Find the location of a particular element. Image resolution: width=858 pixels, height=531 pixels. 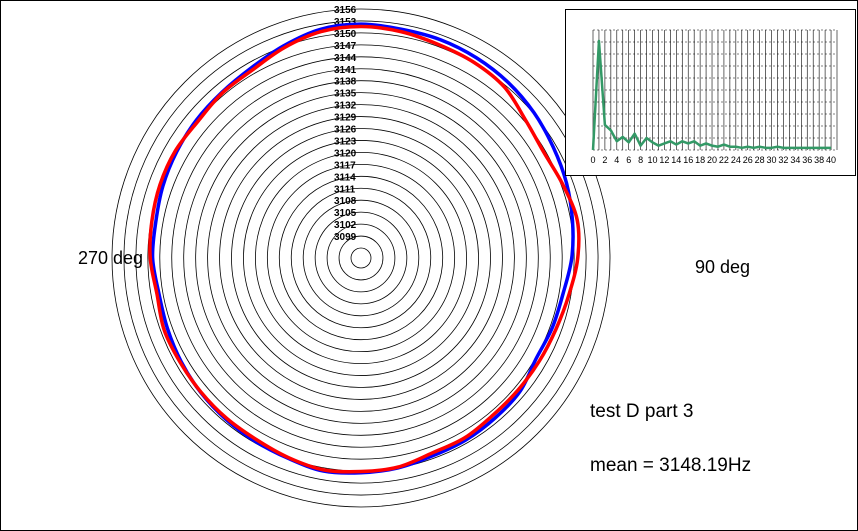

ring-label: 3117 is located at coordinates (345, 165).